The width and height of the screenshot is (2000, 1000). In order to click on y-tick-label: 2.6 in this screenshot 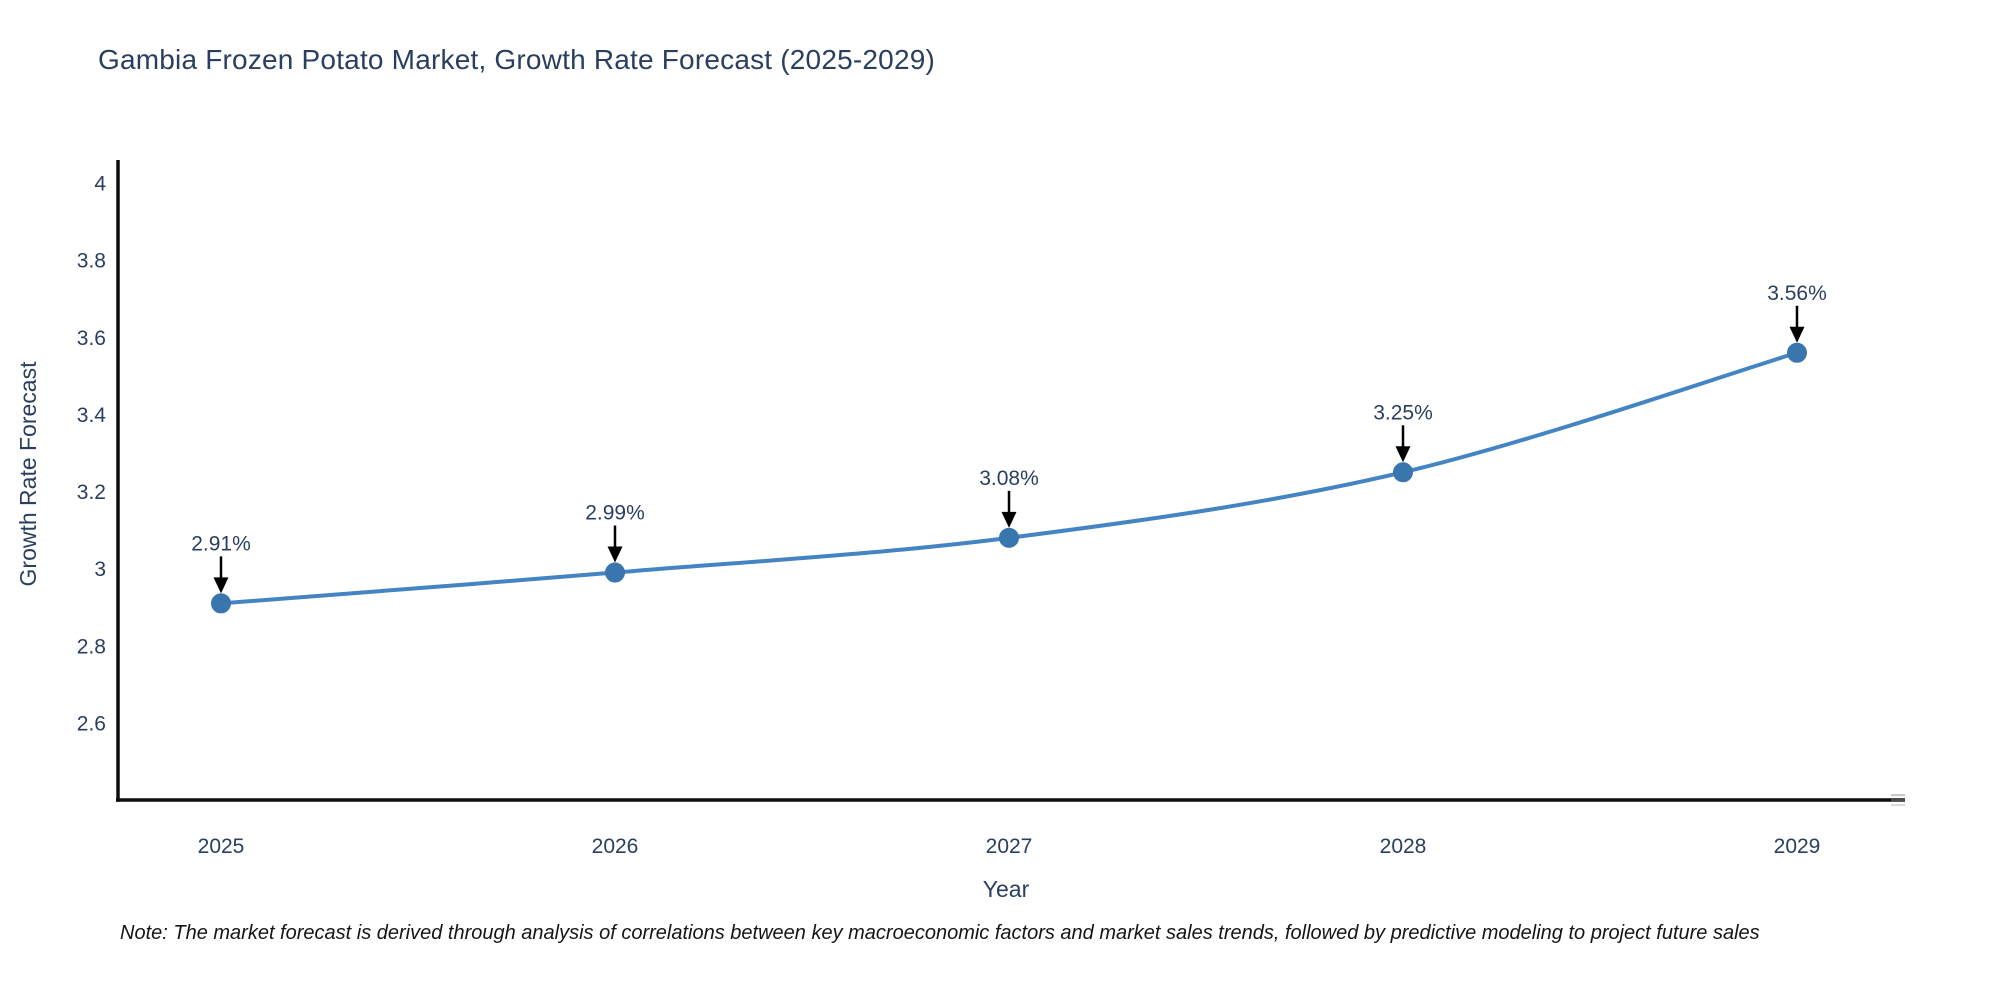, I will do `click(91, 723)`.